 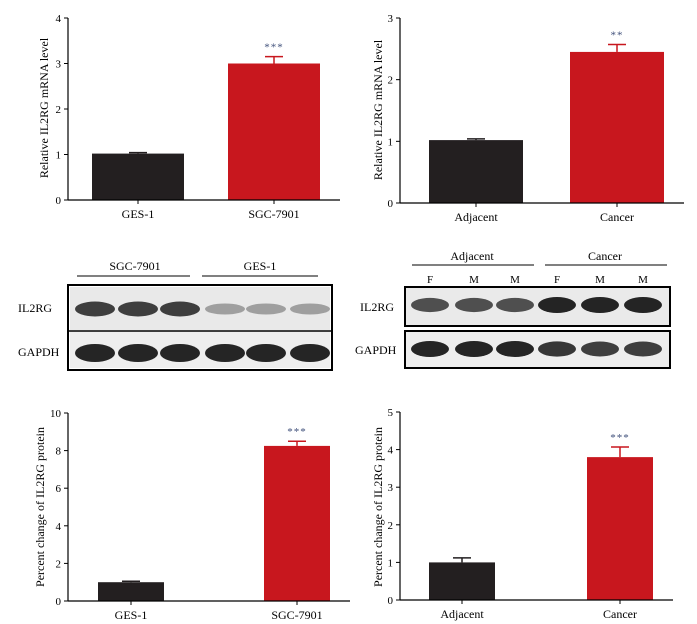 I want to click on significance-label: **, so click(x=617, y=36).